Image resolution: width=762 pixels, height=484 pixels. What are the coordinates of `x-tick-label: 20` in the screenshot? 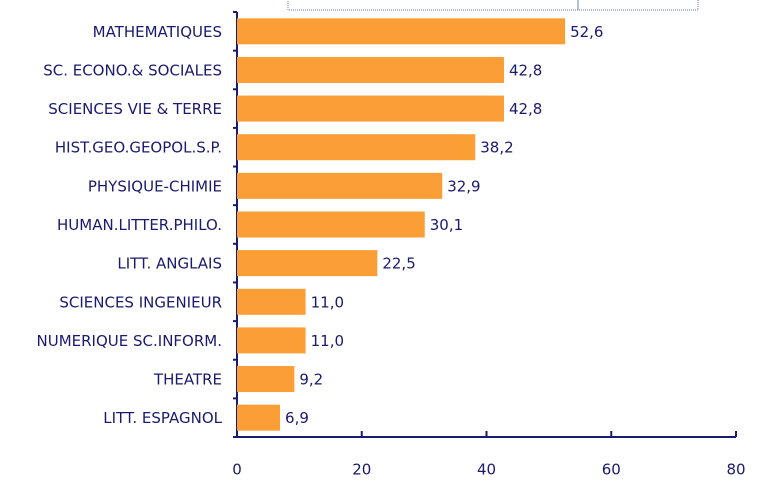 It's located at (361, 470).